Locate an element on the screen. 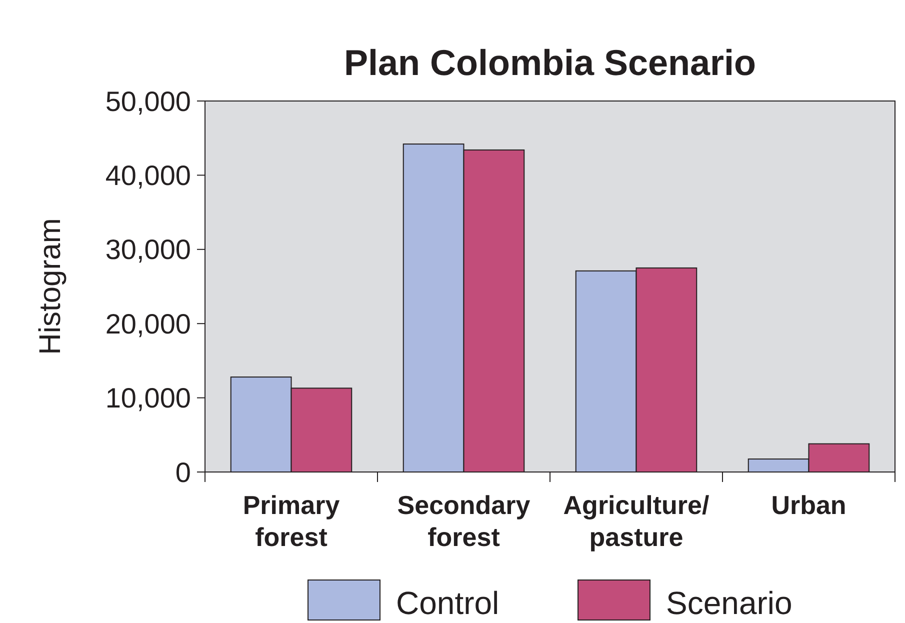 This screenshot has width=905, height=623. x-tick-label: Urban is located at coordinates (808, 505).